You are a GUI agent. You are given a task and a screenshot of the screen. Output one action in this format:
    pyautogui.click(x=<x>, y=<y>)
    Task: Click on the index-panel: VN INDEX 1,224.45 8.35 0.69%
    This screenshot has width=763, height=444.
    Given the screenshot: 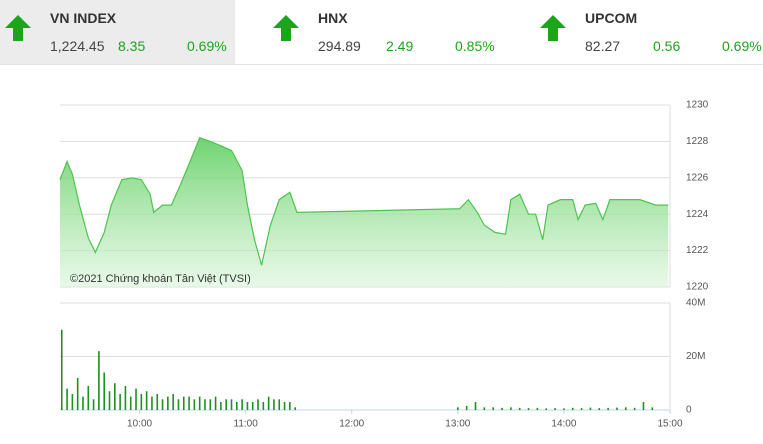 What is the action you would take?
    pyautogui.click(x=117, y=32)
    